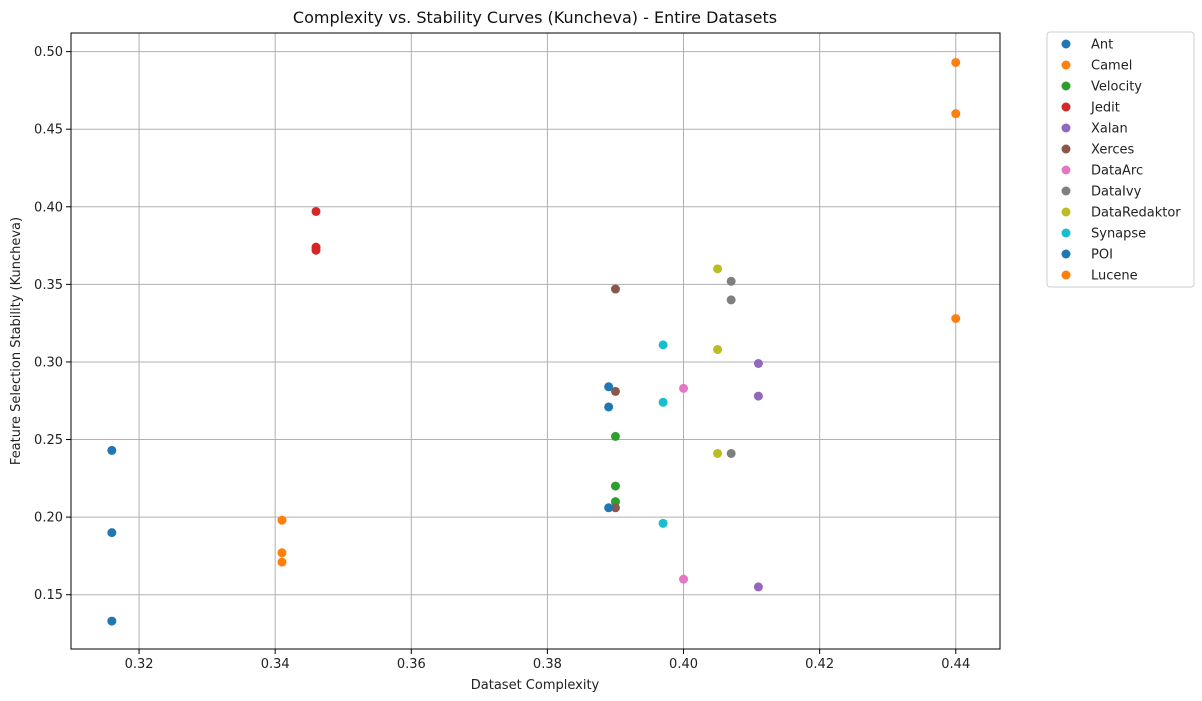 This screenshot has width=1202, height=701. I want to click on legend-label: Jedit, so click(1105, 108).